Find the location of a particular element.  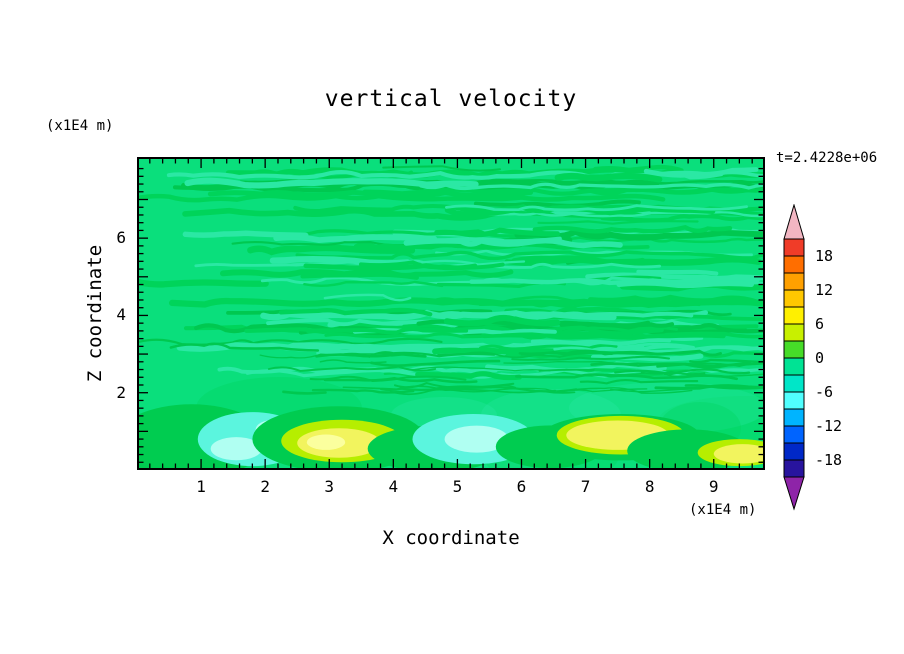

x-tick-label: 7 is located at coordinates (585, 486).